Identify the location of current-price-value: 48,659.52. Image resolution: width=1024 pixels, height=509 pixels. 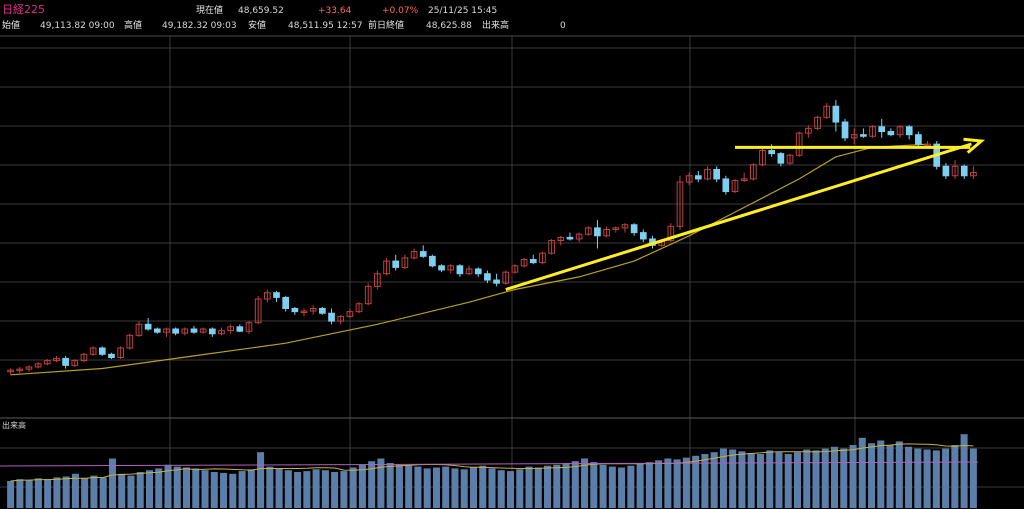
(261, 11).